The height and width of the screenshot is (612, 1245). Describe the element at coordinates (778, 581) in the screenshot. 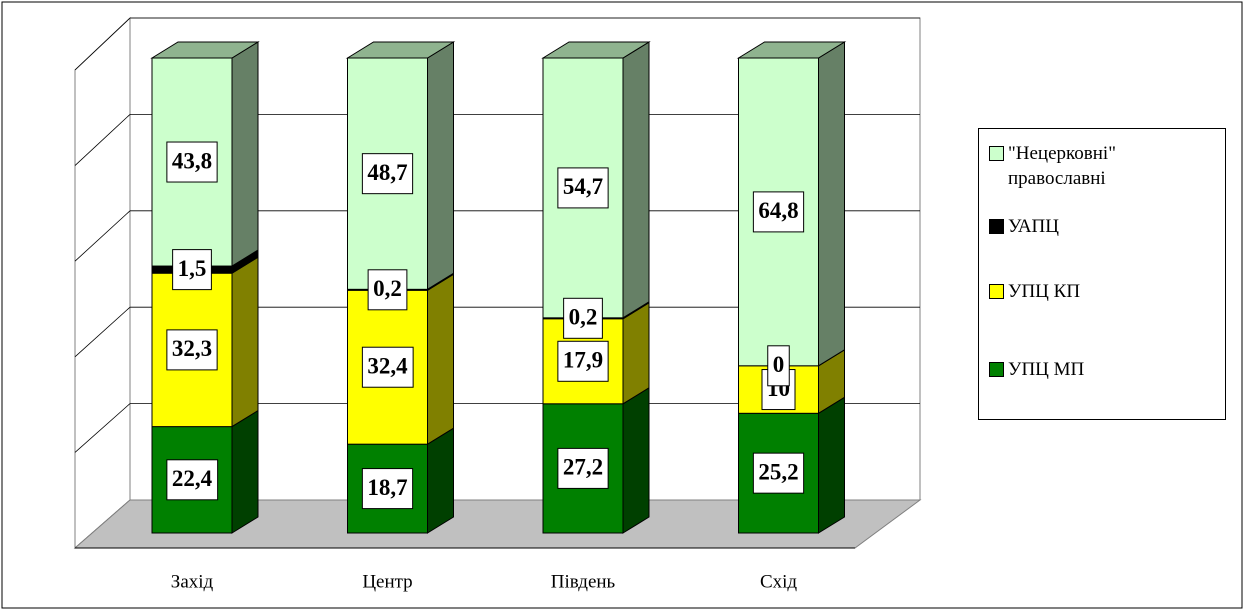

I see `x-tick-label: Схід` at that location.